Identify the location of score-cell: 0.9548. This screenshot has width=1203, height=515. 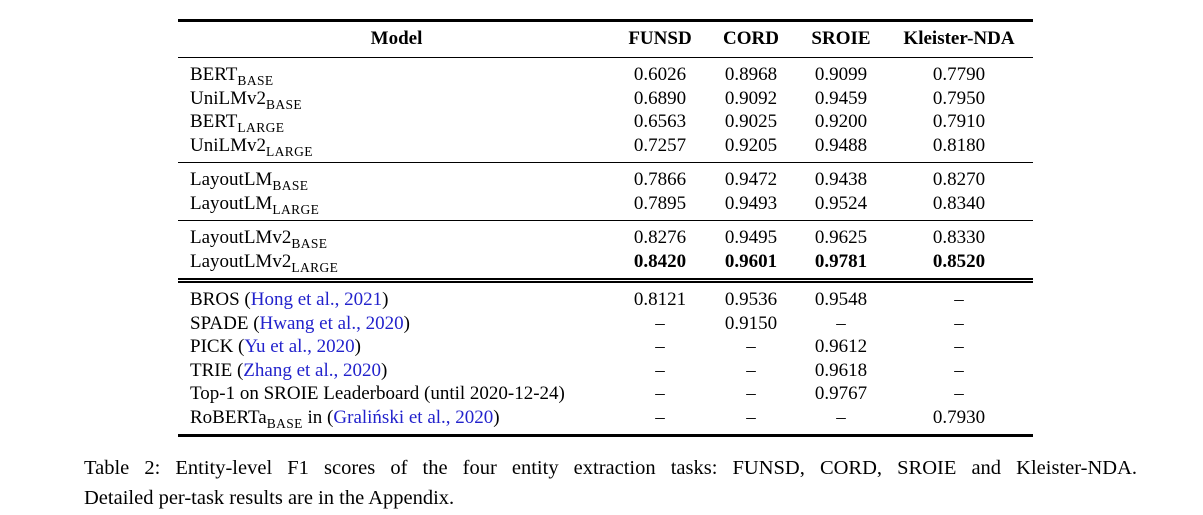
(841, 299).